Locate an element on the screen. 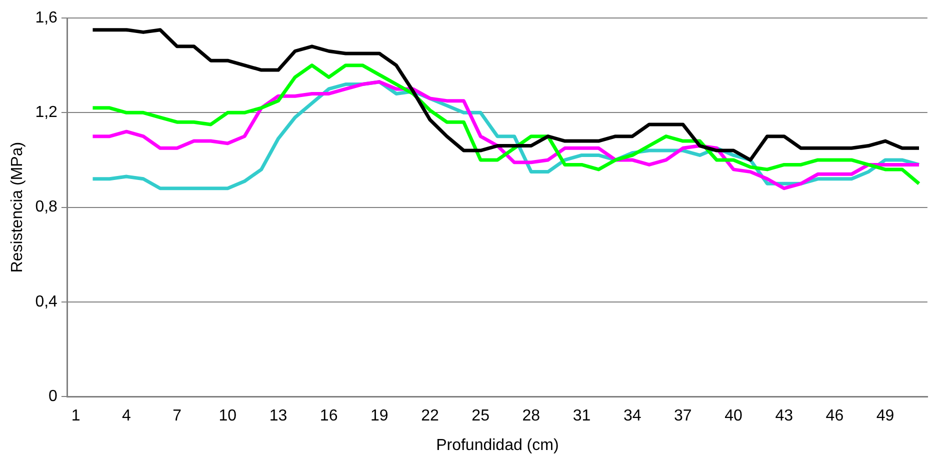 The height and width of the screenshot is (457, 929). x-axis-title: Profundidad (cm) is located at coordinates (497, 445).